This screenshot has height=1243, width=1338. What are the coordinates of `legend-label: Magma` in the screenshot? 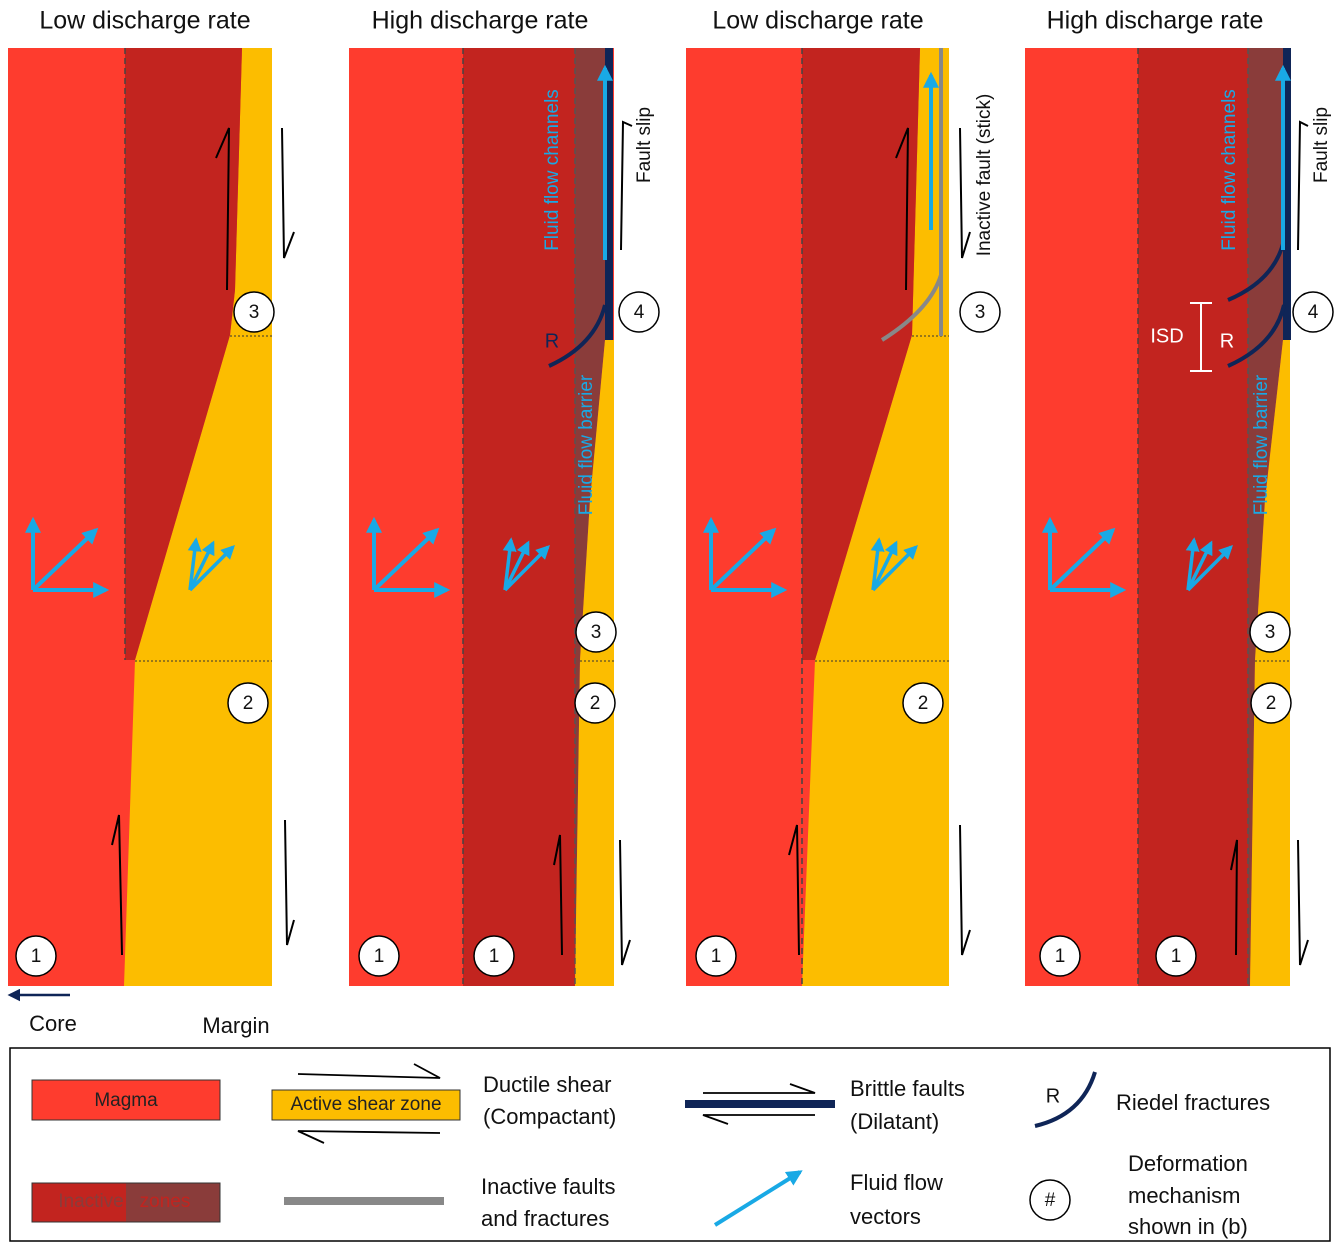 It's located at (126, 1100).